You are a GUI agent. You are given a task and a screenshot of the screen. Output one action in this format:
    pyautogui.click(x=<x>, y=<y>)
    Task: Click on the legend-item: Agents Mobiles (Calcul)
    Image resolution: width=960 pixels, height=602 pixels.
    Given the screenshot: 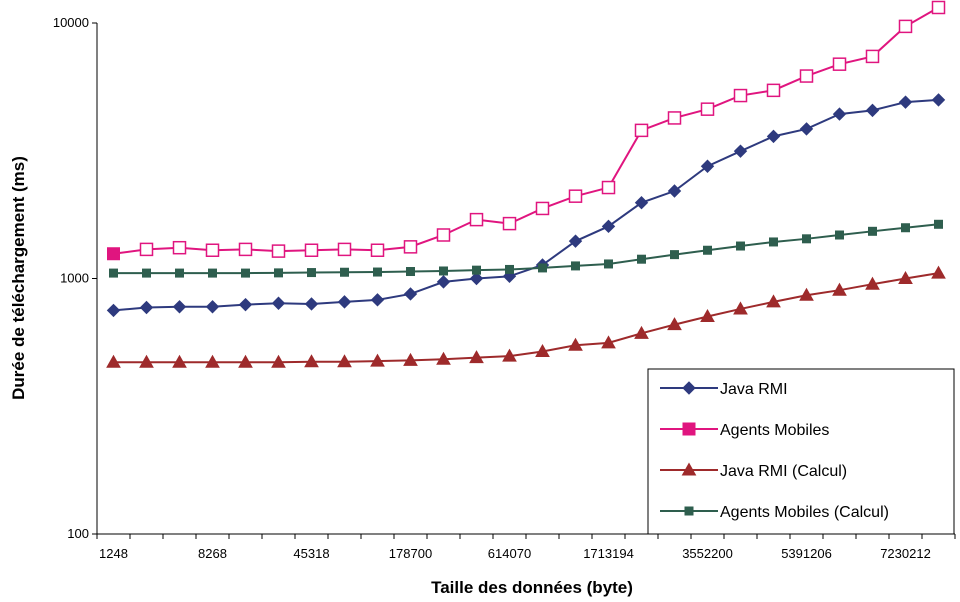 What is the action you would take?
    pyautogui.click(x=774, y=512)
    